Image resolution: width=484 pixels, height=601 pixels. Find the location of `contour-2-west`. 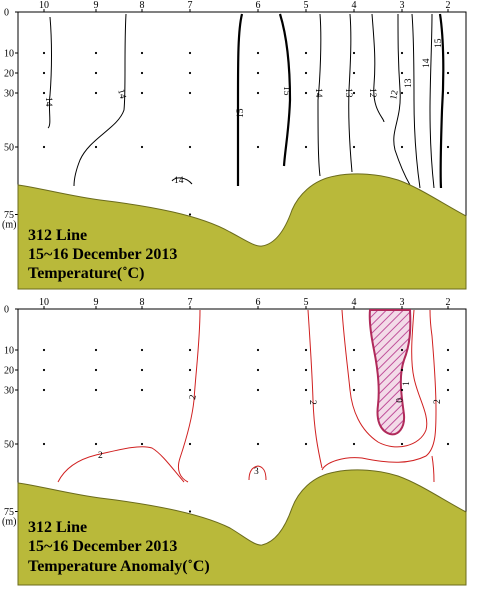

contour-2-west is located at coordinates (121, 464).